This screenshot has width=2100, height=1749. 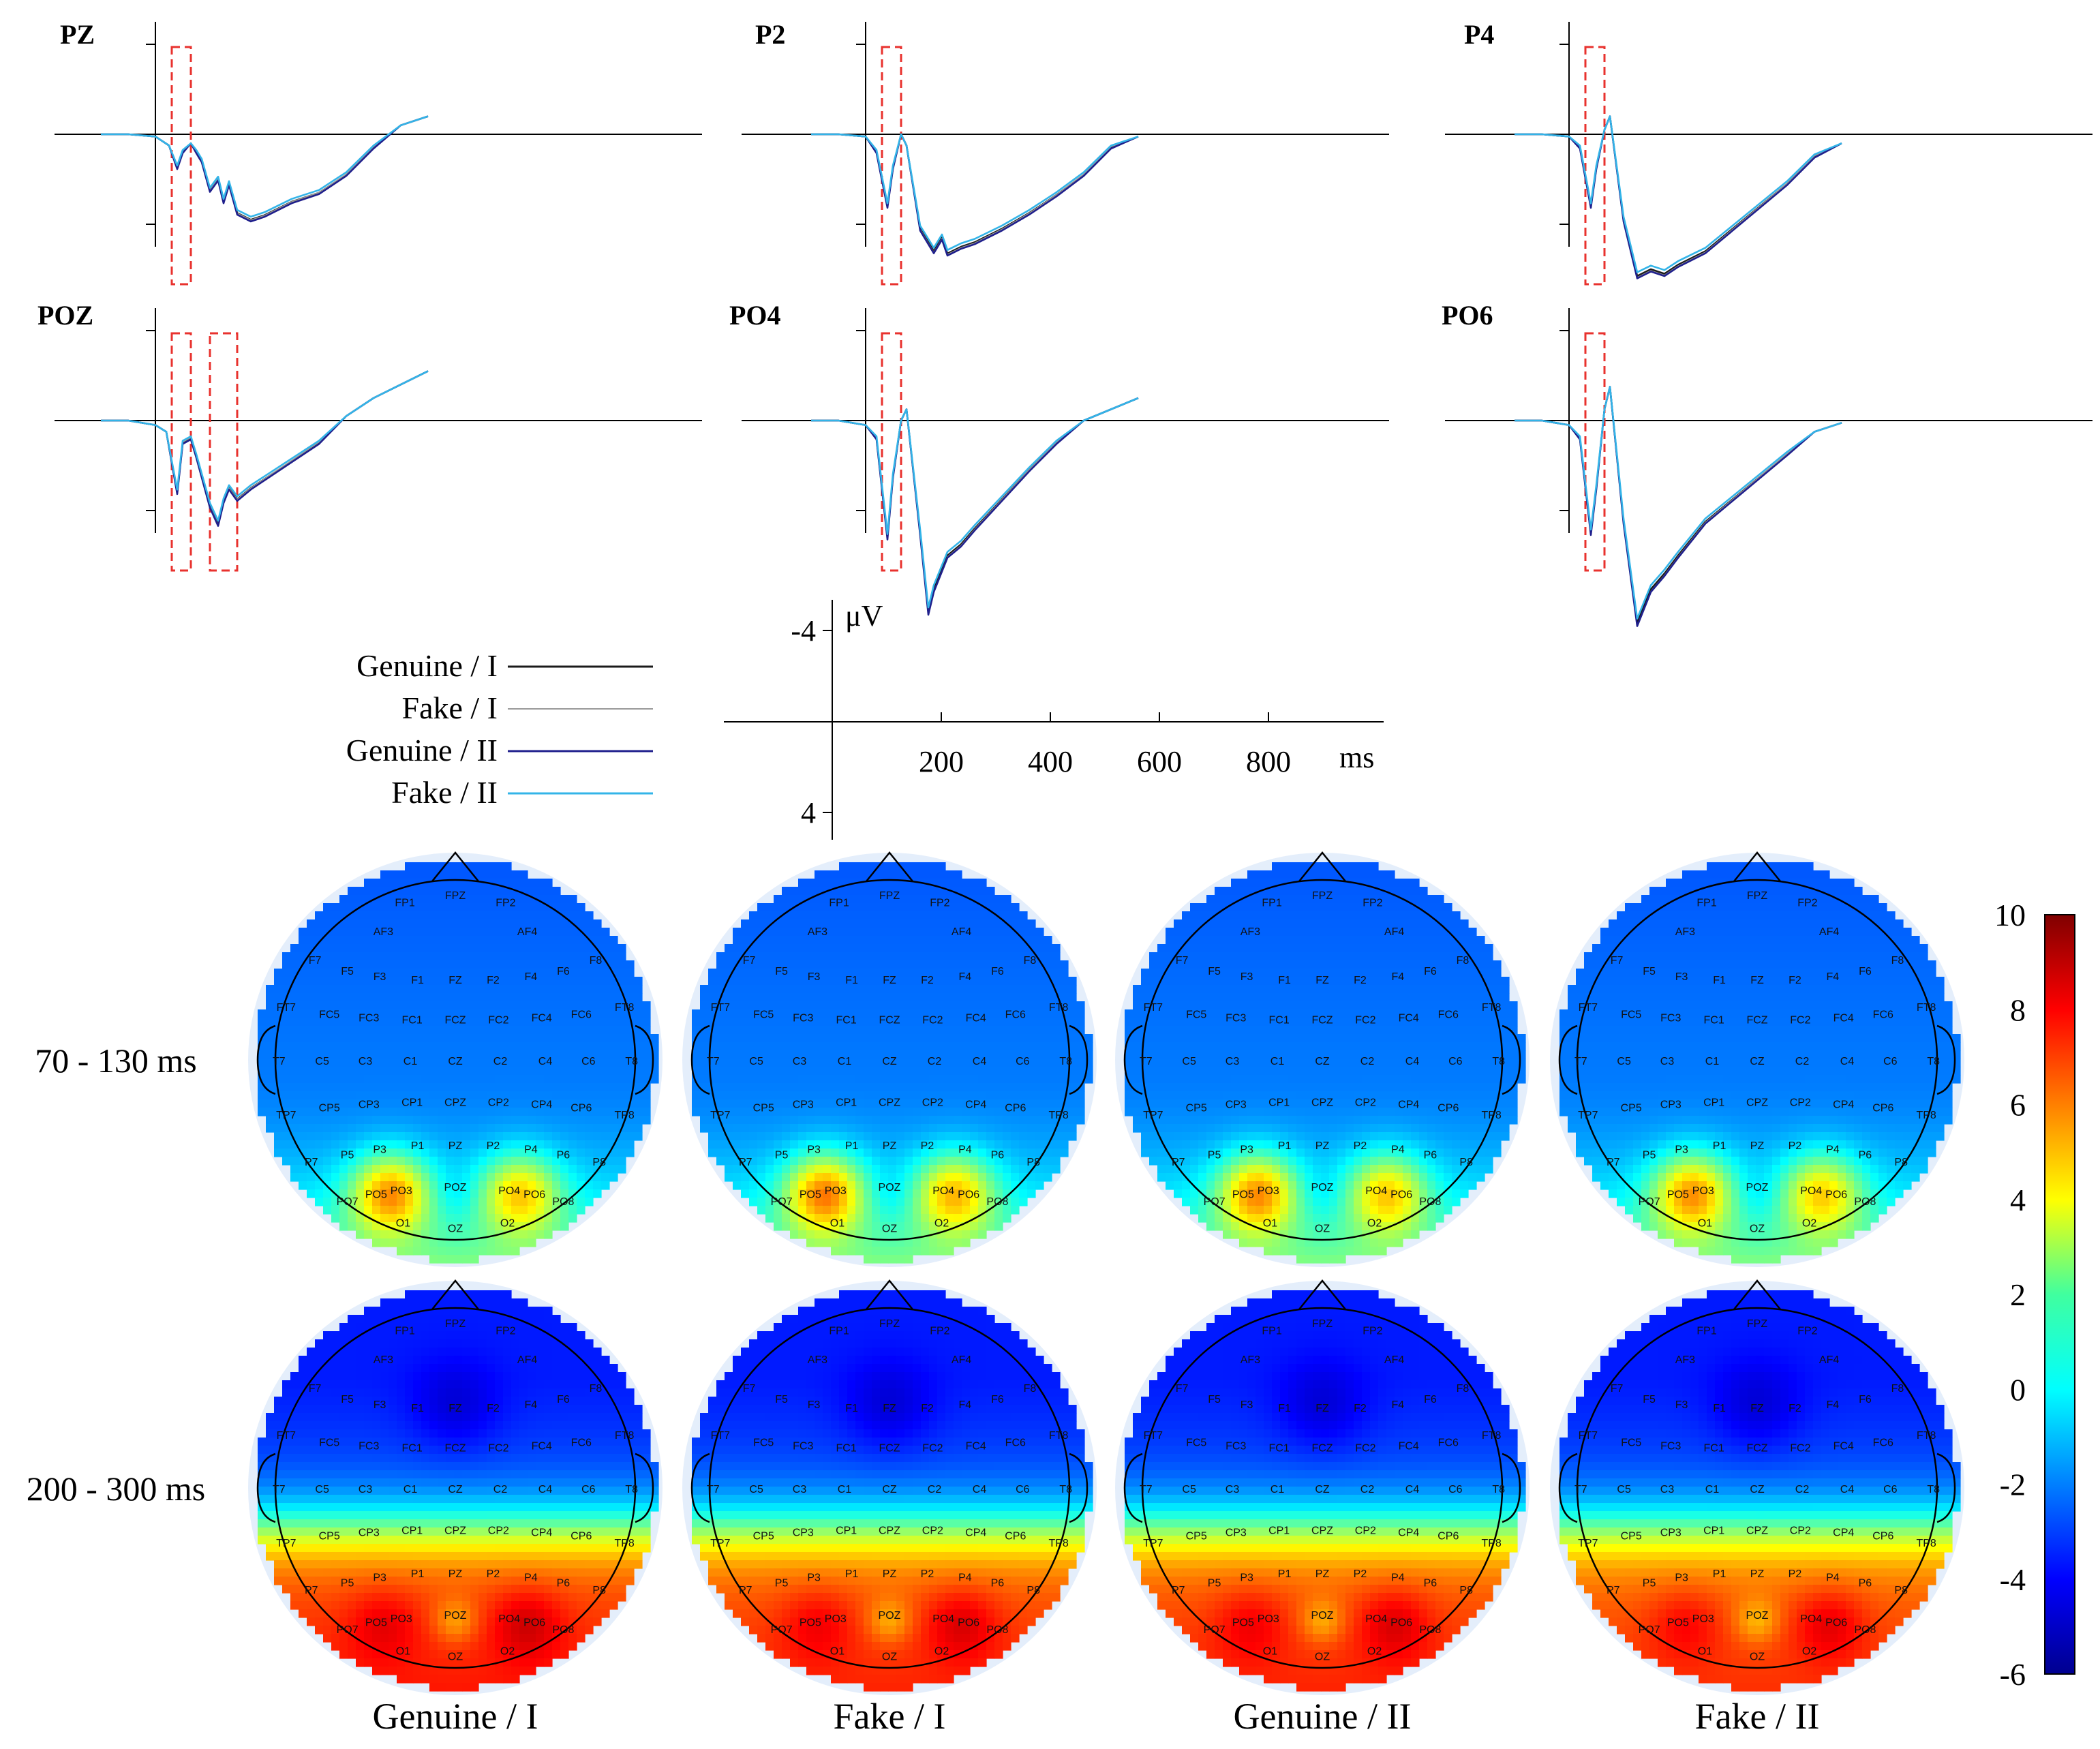 I want to click on electrode-label: POZ, so click(x=890, y=1616).